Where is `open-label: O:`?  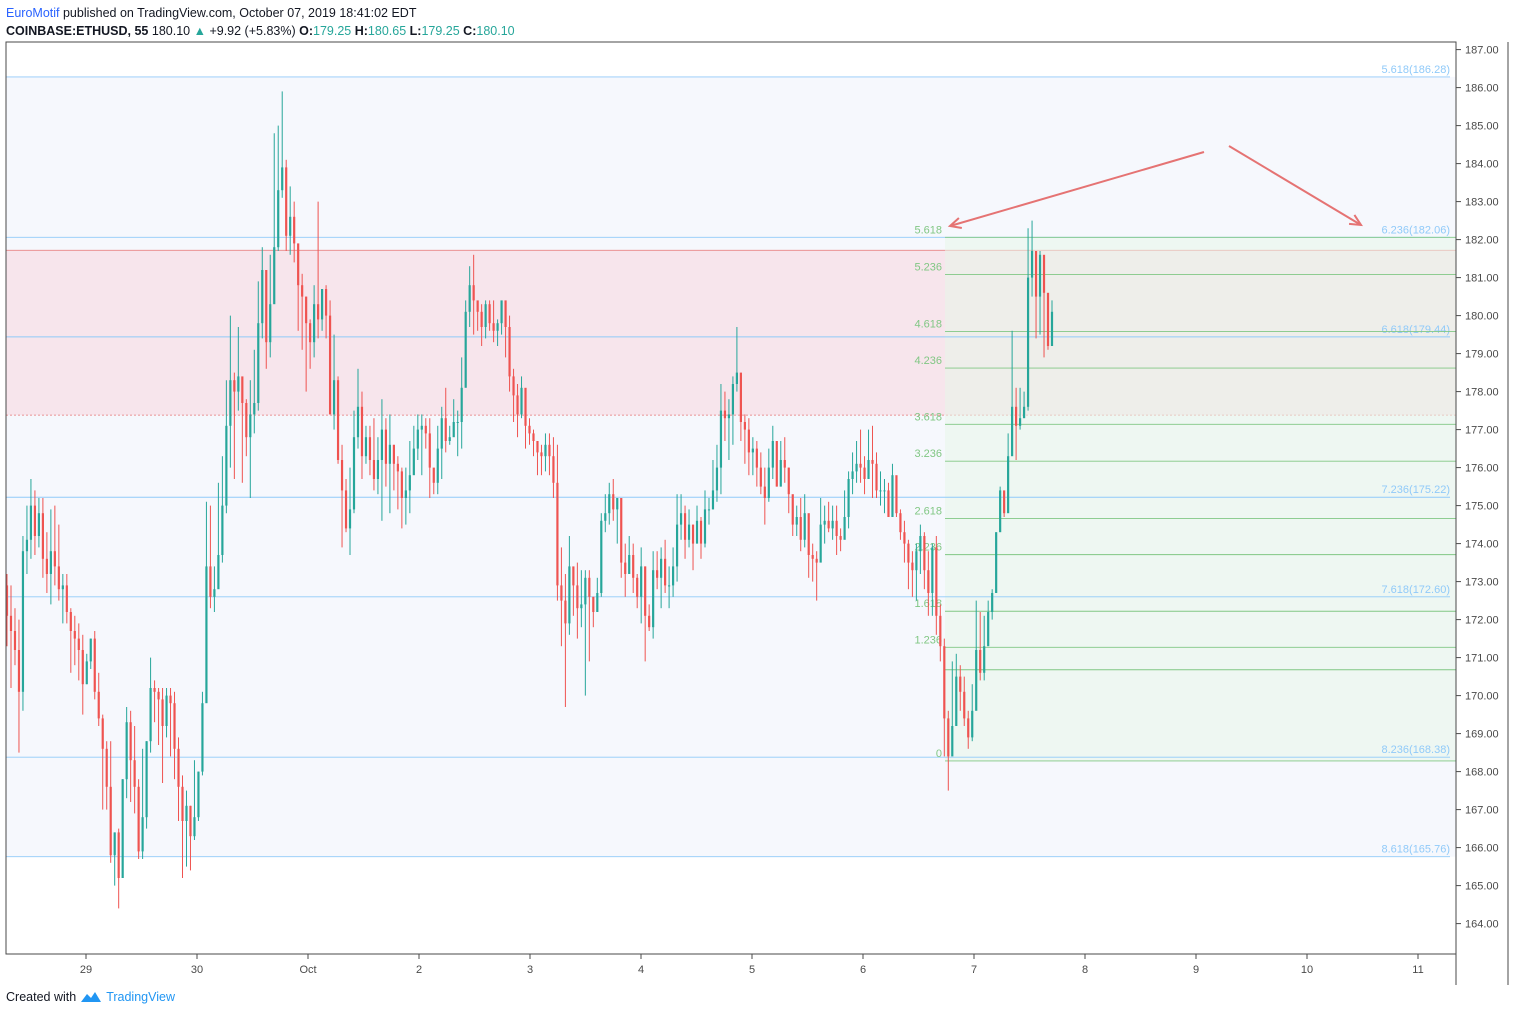
open-label: O: is located at coordinates (306, 31).